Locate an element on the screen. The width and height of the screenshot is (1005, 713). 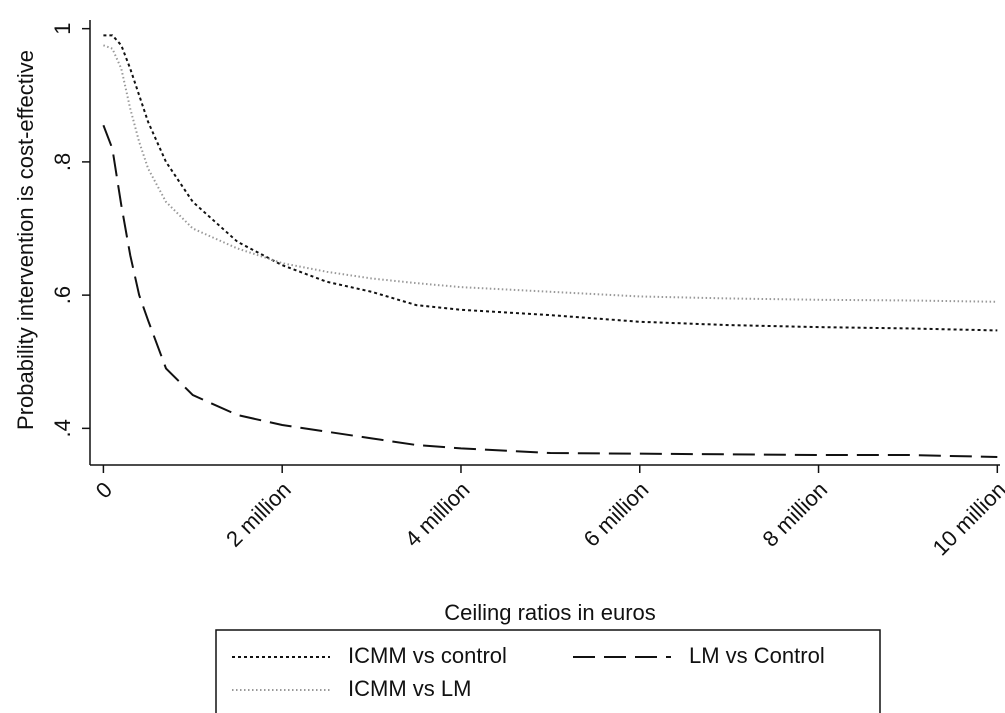
legend-box is located at coordinates (548, 671).